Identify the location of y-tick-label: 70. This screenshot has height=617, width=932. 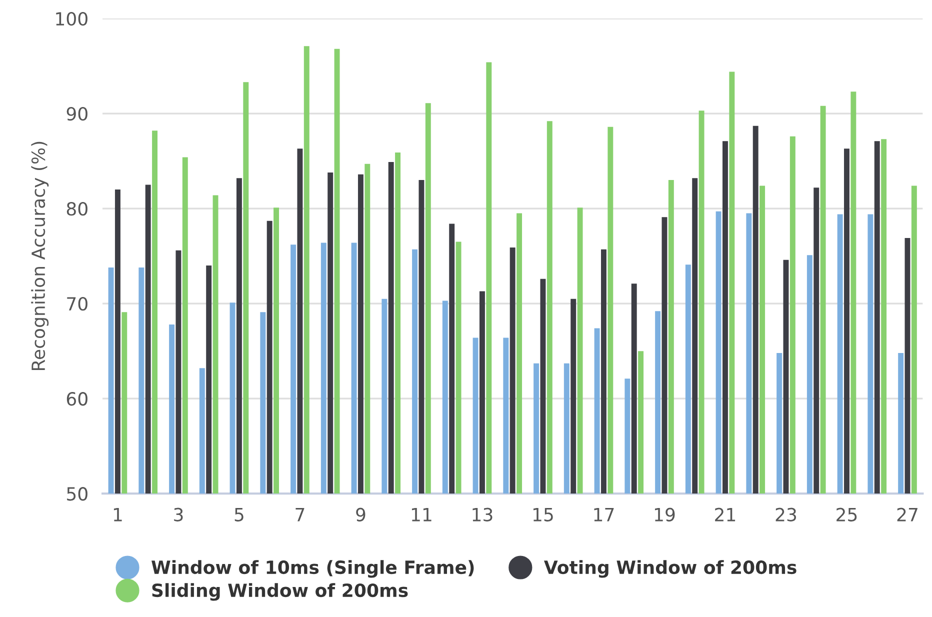
(77, 304).